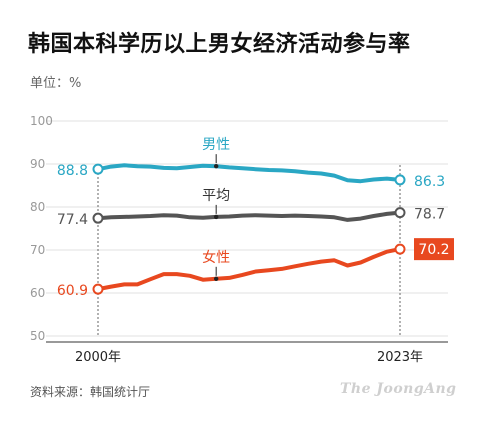 This screenshot has width=480, height=422. Describe the element at coordinates (90, 392) in the screenshot. I see `source-note: 资料来源：韩国统计厅` at that location.